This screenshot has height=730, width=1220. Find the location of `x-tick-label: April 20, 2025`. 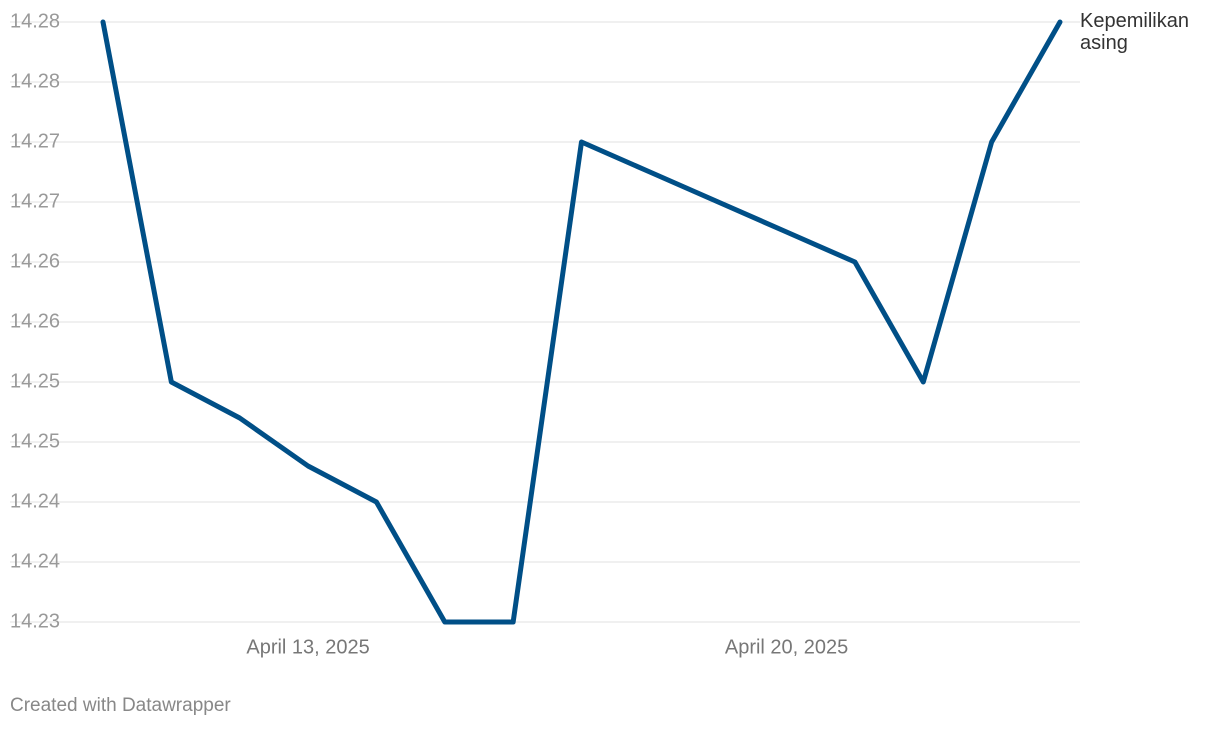

x-tick-label: April 20, 2025 is located at coordinates (786, 647).